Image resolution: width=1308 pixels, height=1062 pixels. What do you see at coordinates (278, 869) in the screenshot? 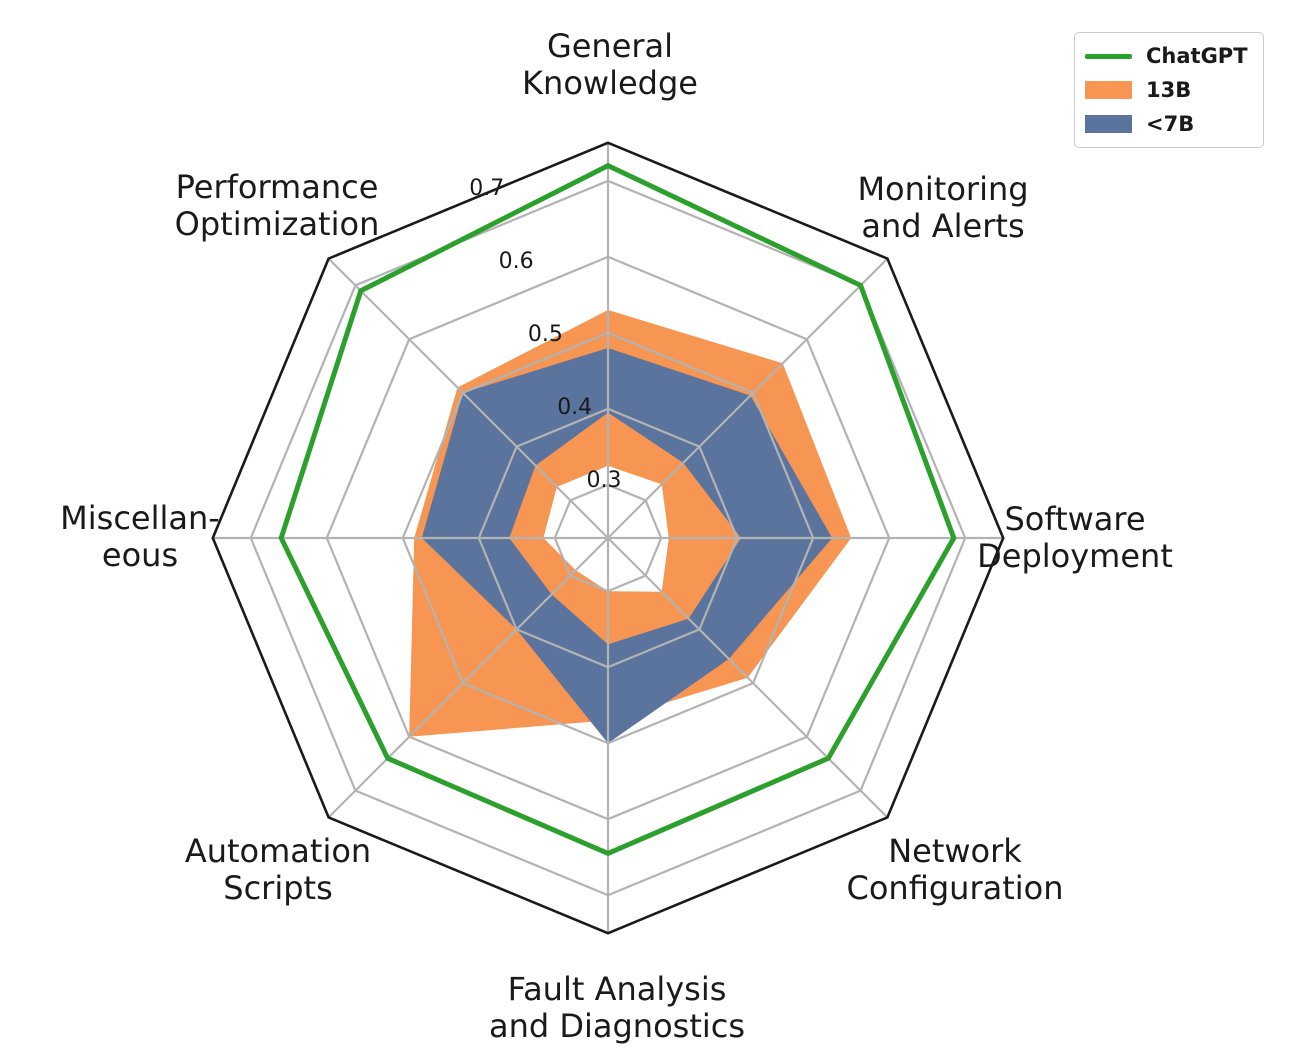
I see `axis-label-automation-scripts: Automation Scripts` at bounding box center [278, 869].